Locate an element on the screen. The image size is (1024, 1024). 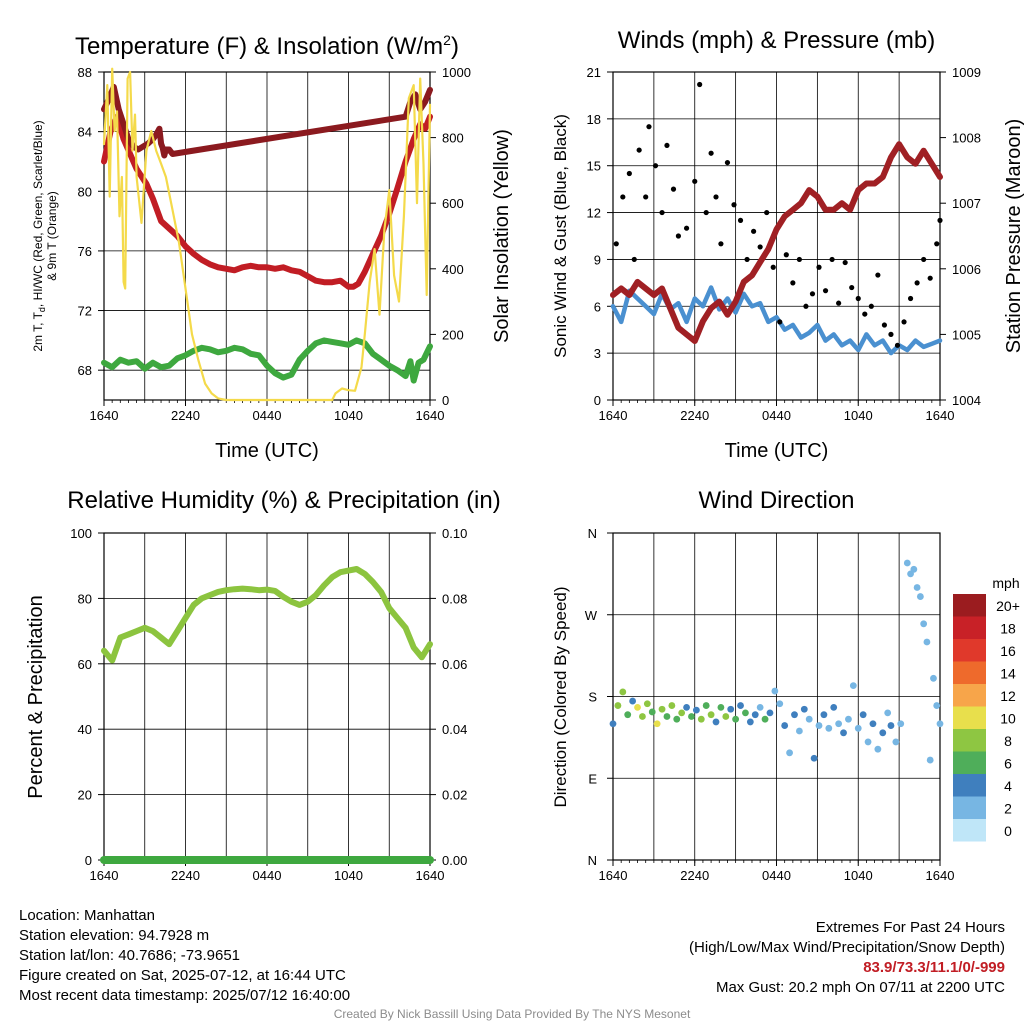
y-right-tick-label: 0.06 is located at coordinates (454, 664).